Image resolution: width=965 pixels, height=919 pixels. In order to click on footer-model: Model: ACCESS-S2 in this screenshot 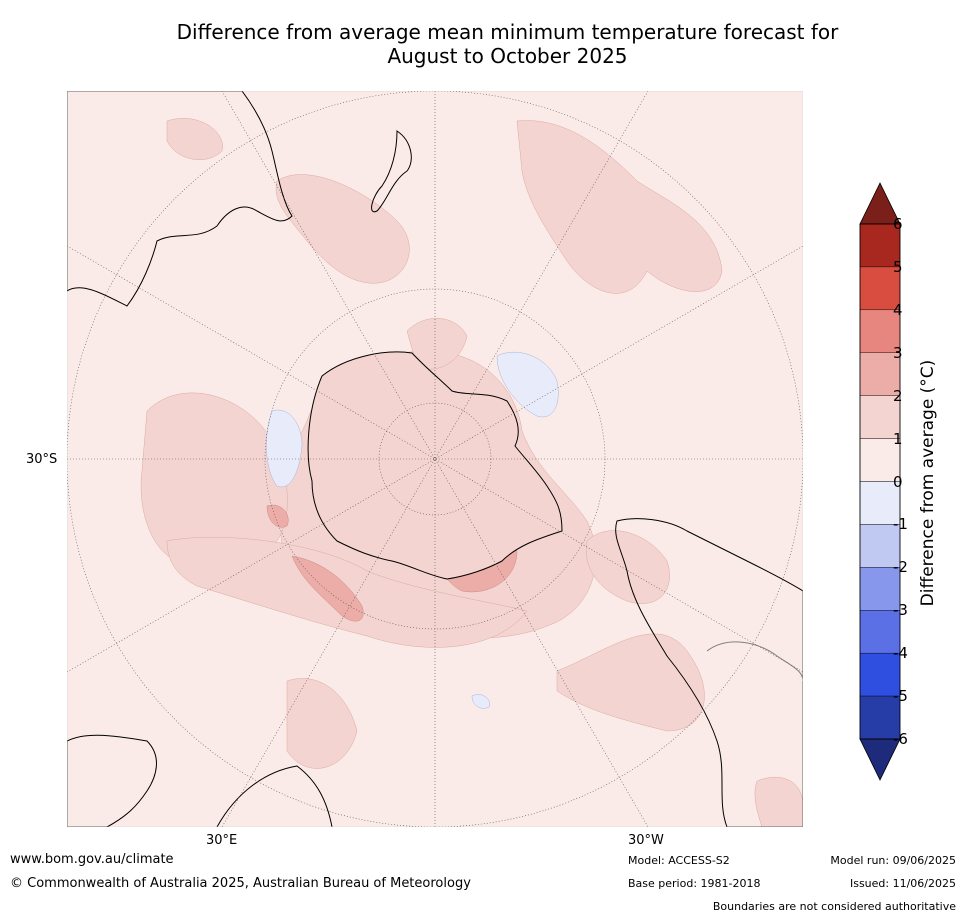, I will do `click(679, 860)`.